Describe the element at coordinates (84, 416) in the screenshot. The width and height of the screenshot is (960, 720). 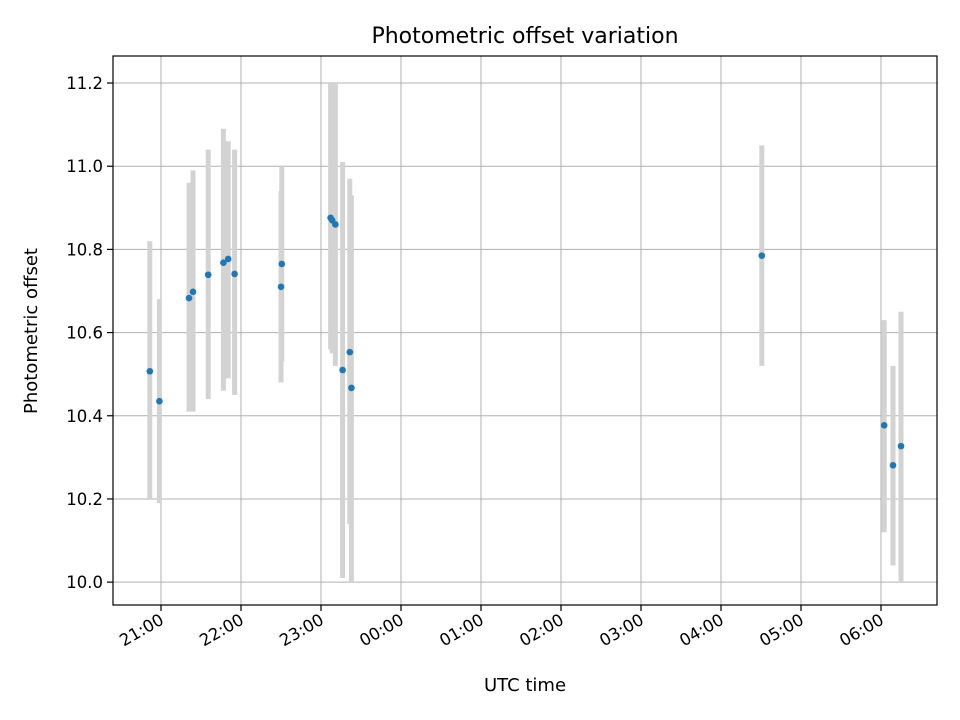
I see `y-tick-label: 10.4` at that location.